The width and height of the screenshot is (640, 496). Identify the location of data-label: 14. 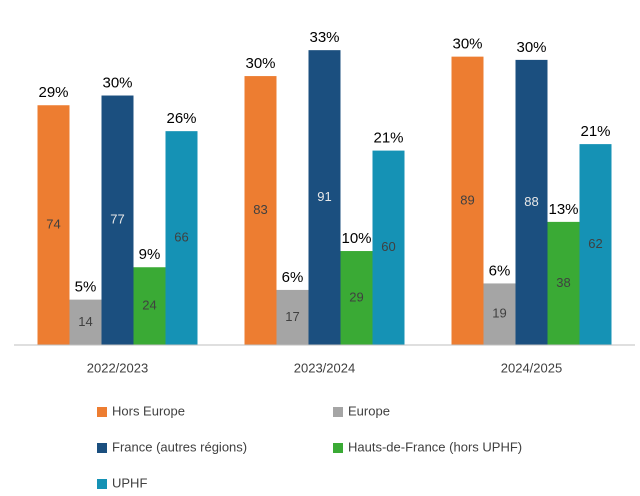
(85, 321).